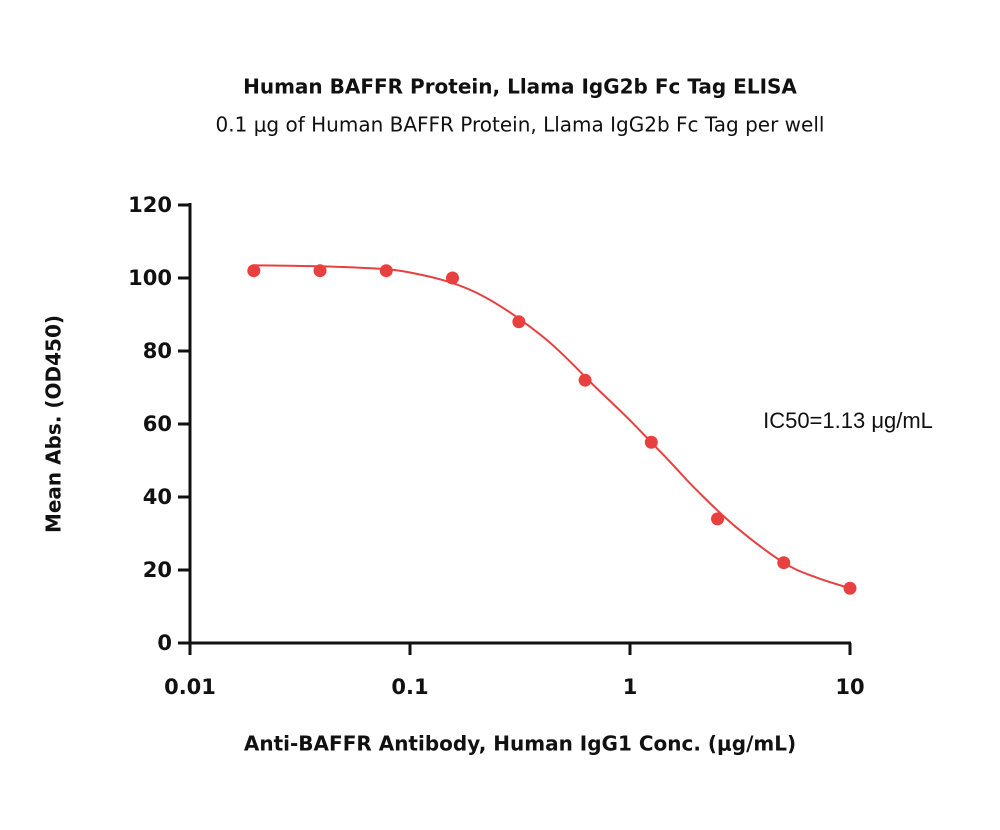 The width and height of the screenshot is (1000, 830). What do you see at coordinates (157, 351) in the screenshot?
I see `y-tick-label: 80` at bounding box center [157, 351].